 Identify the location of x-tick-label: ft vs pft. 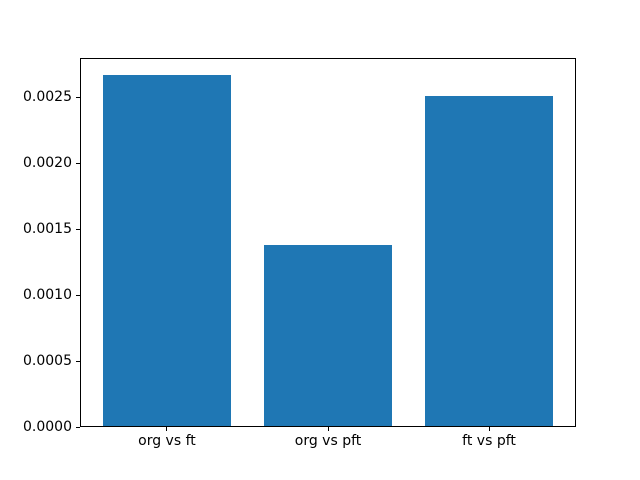
(489, 441).